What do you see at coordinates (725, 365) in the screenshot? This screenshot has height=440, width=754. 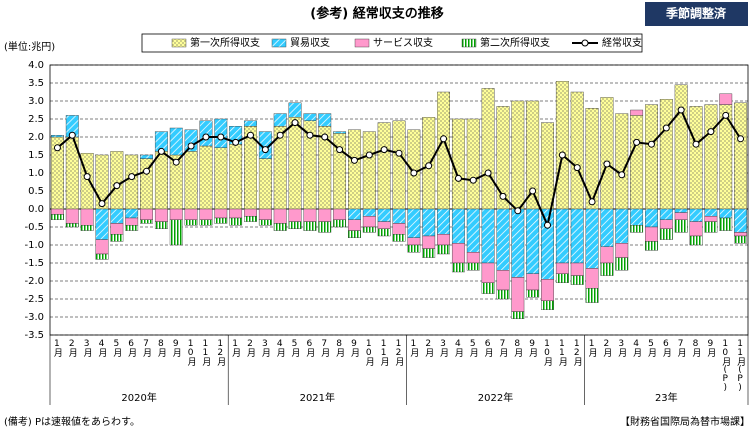 I see `x-tick-label: 10月(P)` at bounding box center [725, 365].